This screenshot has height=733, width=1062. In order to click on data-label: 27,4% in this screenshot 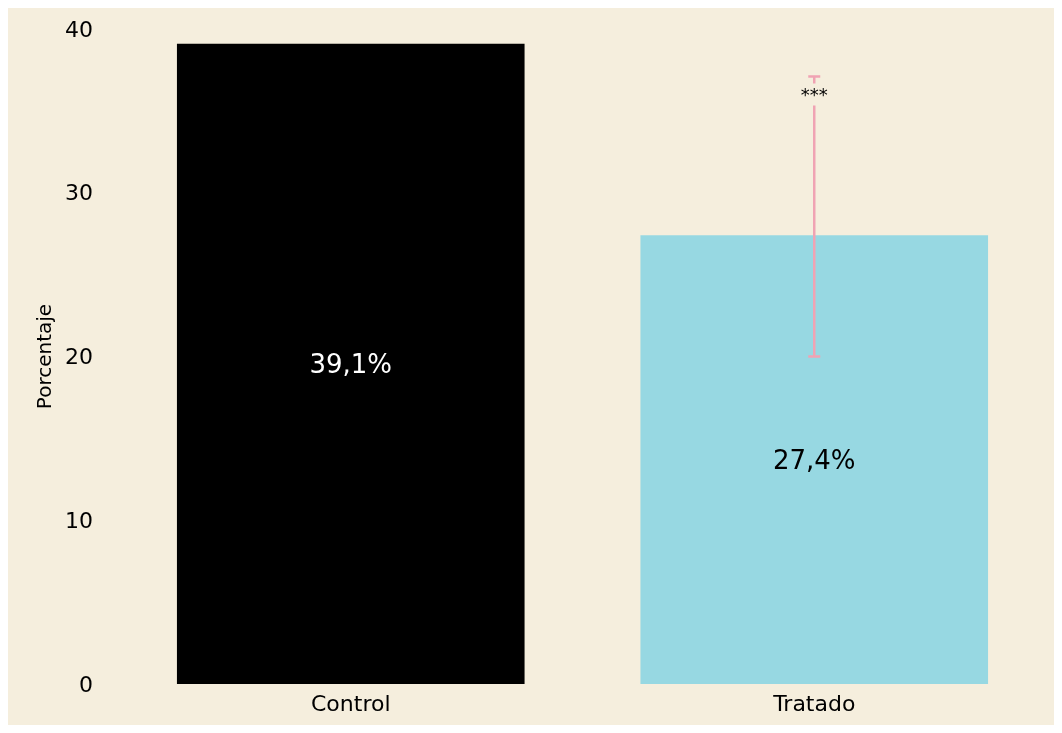, I will do `click(814, 459)`.